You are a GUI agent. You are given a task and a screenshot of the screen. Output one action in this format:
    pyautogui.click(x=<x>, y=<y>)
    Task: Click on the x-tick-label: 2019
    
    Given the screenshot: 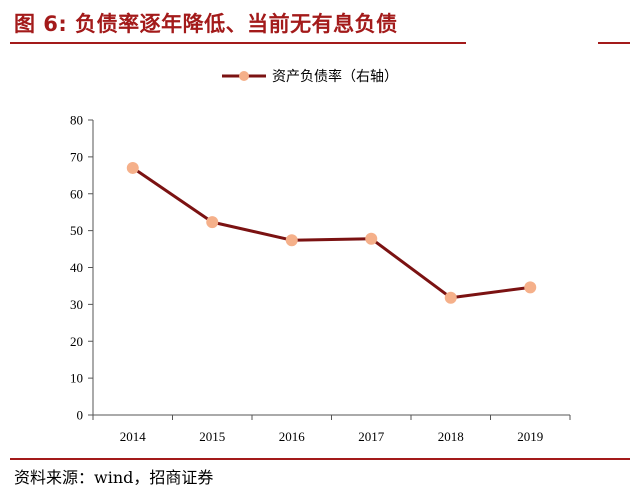 What is the action you would take?
    pyautogui.click(x=530, y=436)
    